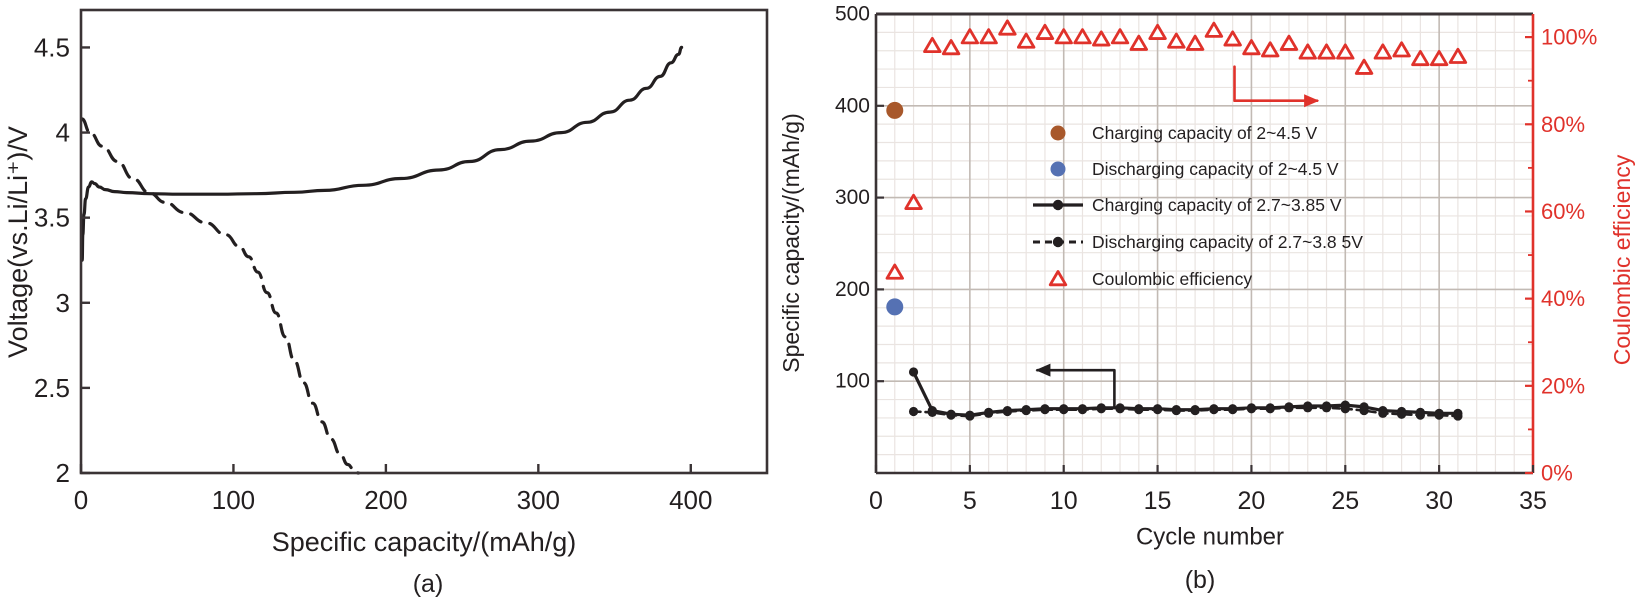 This screenshot has height=600, width=1643. I want to click on legend-item-2: Discharging capacity of 2~4.5 V, so click(1194, 169).